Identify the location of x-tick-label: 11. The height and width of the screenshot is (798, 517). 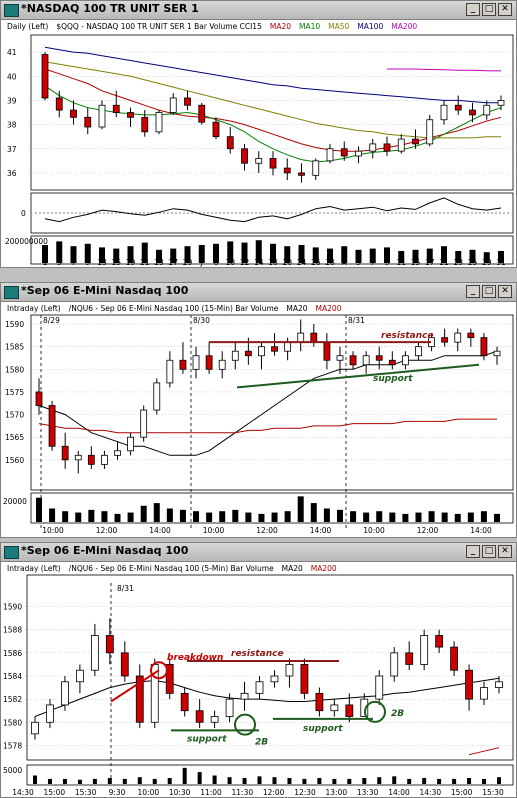
(401, 262).